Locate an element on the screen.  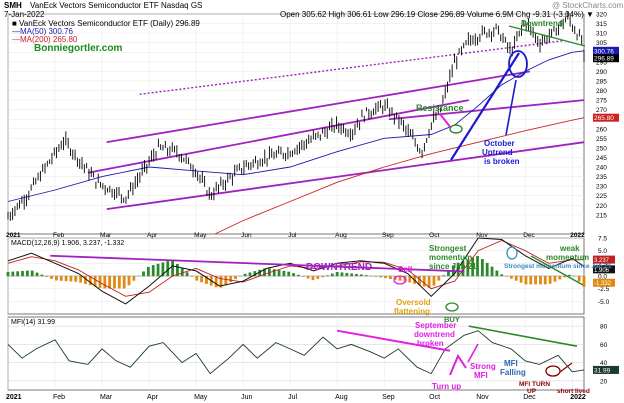
annotation-short-lived: short lived is located at coordinates (573, 391).